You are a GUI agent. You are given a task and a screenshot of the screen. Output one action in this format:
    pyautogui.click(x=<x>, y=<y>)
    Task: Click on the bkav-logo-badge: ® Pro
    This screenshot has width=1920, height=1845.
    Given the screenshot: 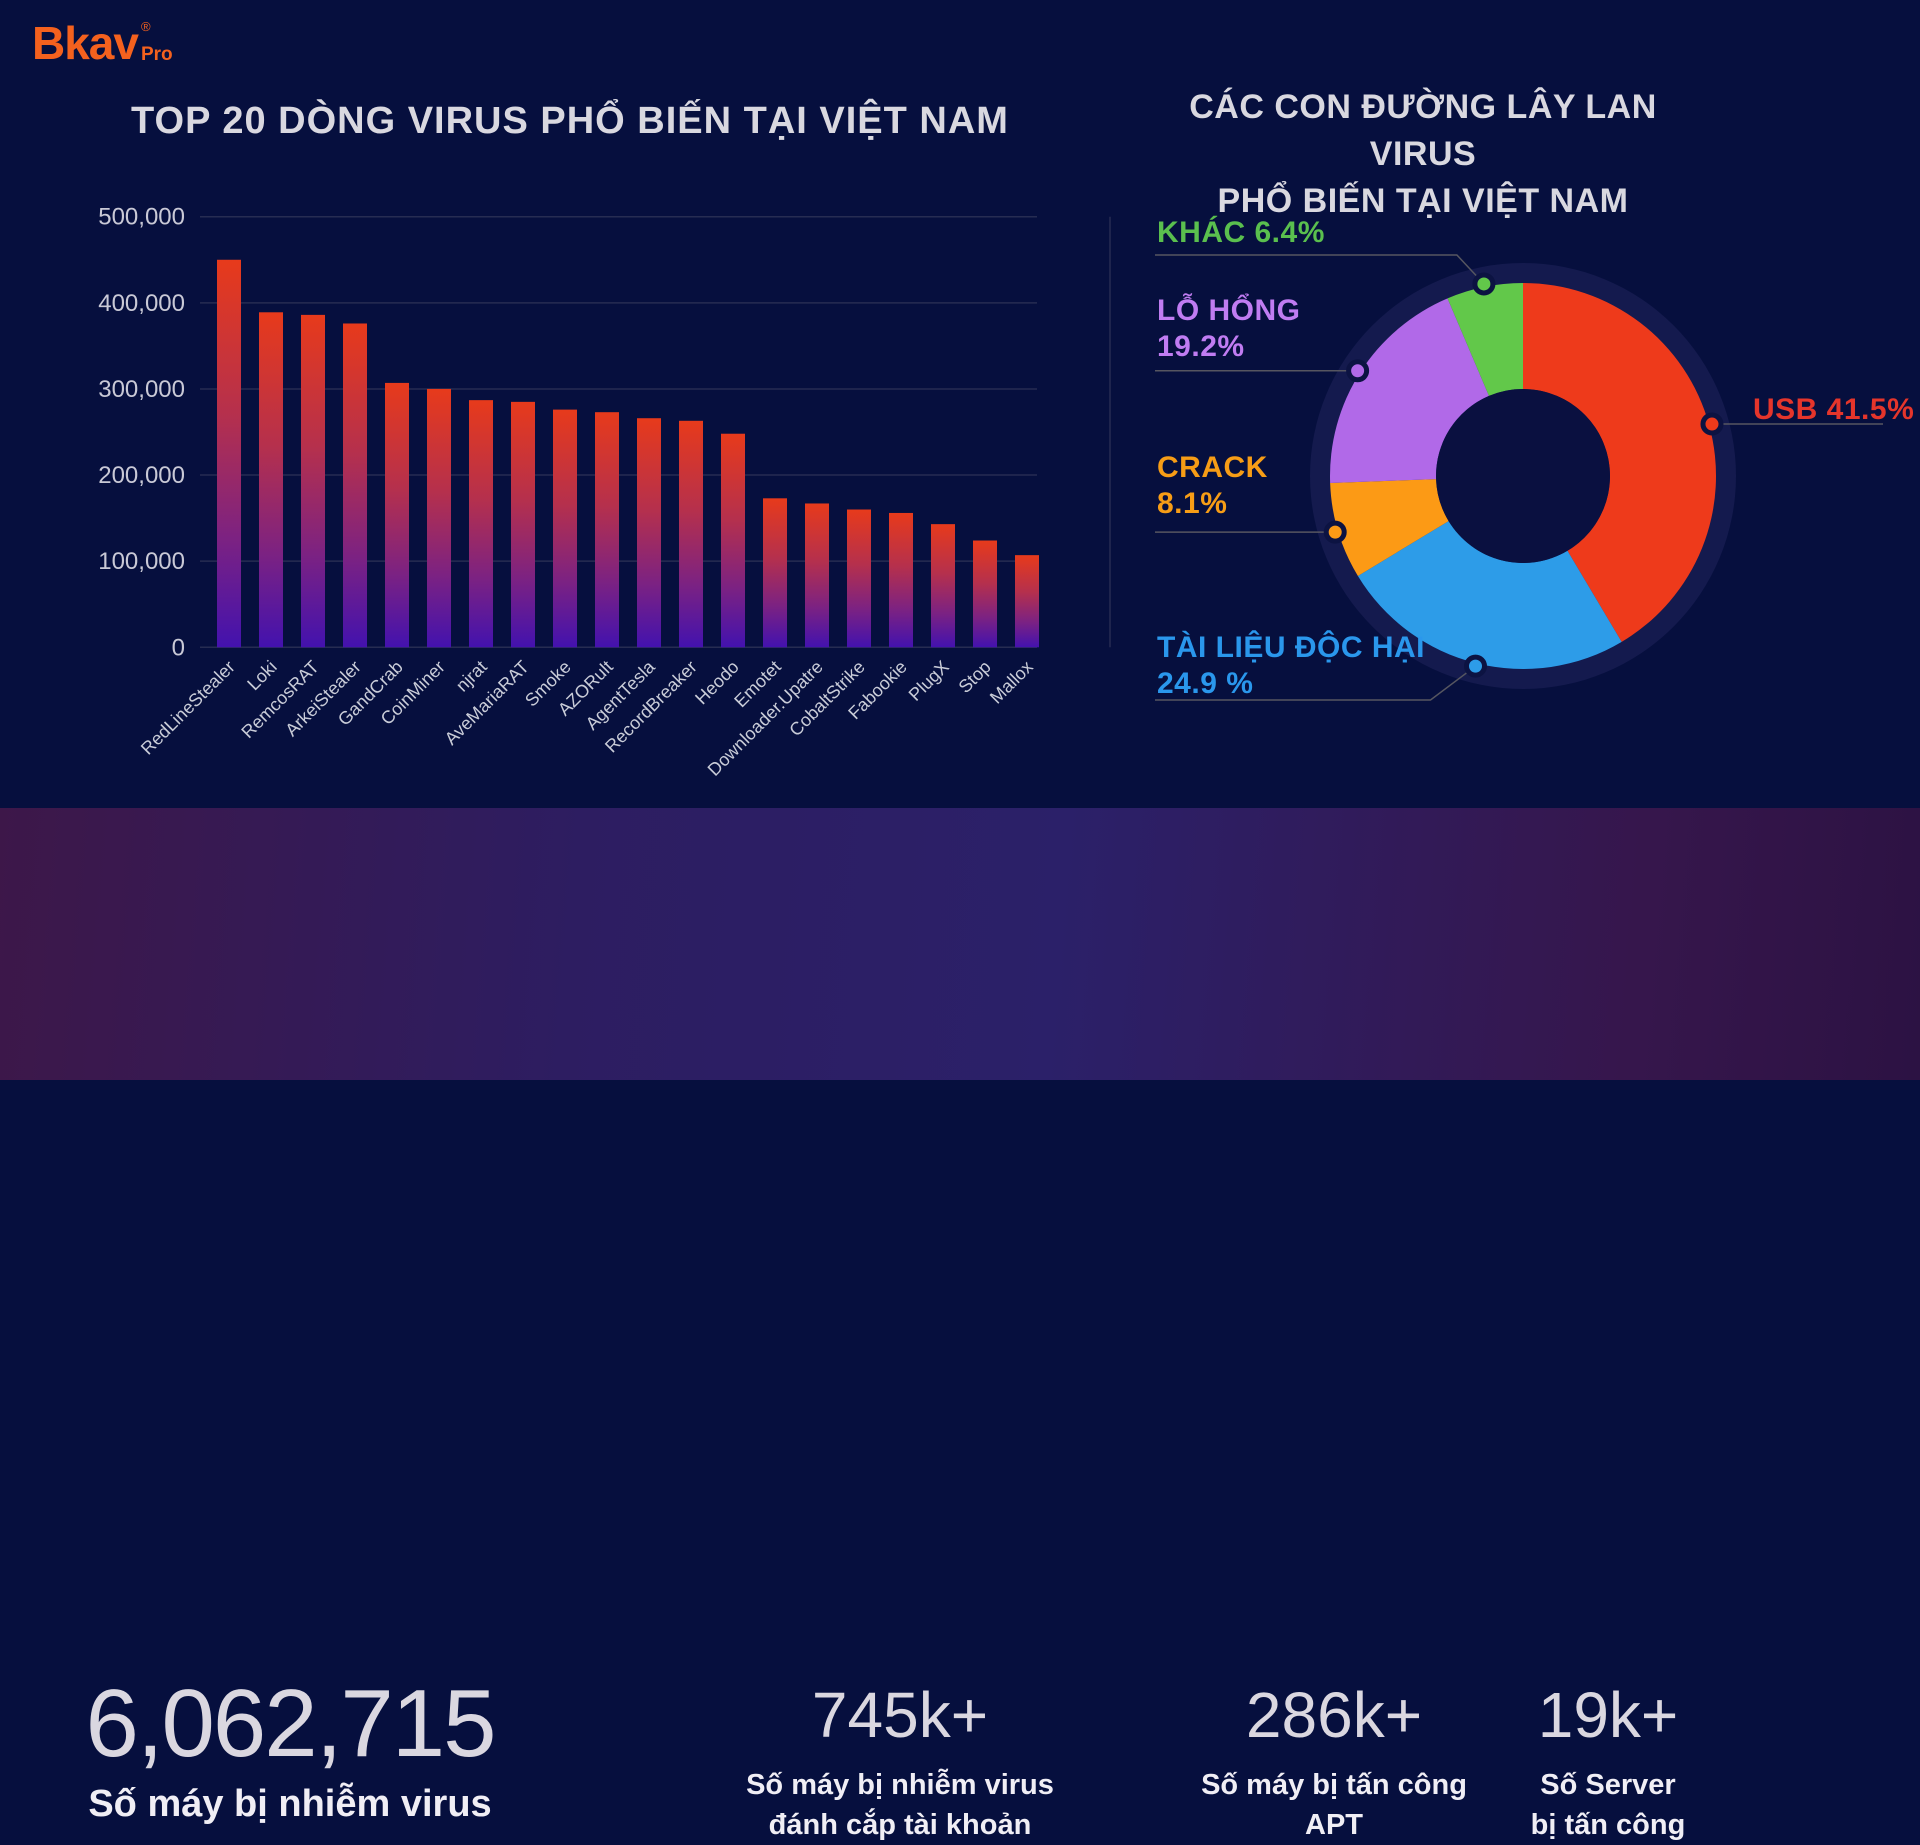 What is the action you would take?
    pyautogui.click(x=157, y=42)
    